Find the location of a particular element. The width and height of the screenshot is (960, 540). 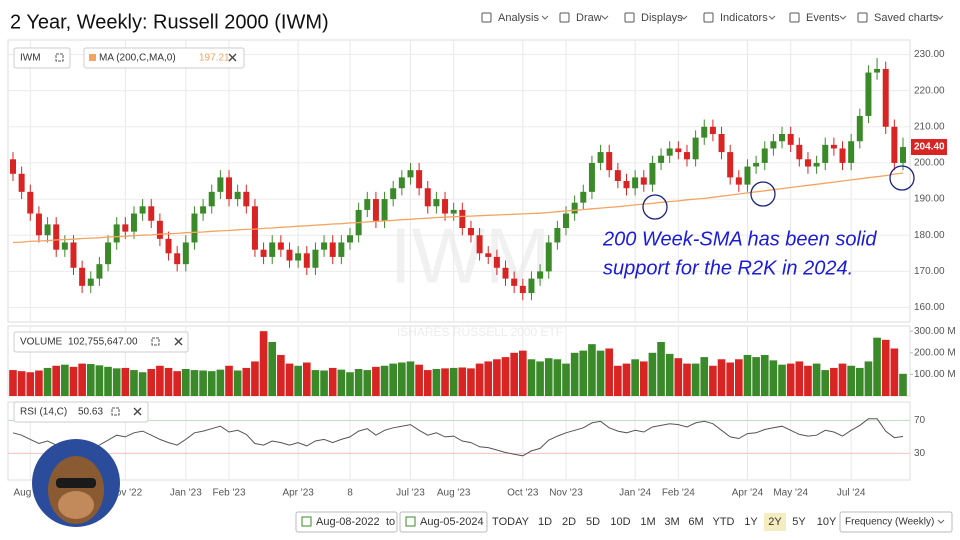

toolbar-item: Indicators is located at coordinates (744, 18).